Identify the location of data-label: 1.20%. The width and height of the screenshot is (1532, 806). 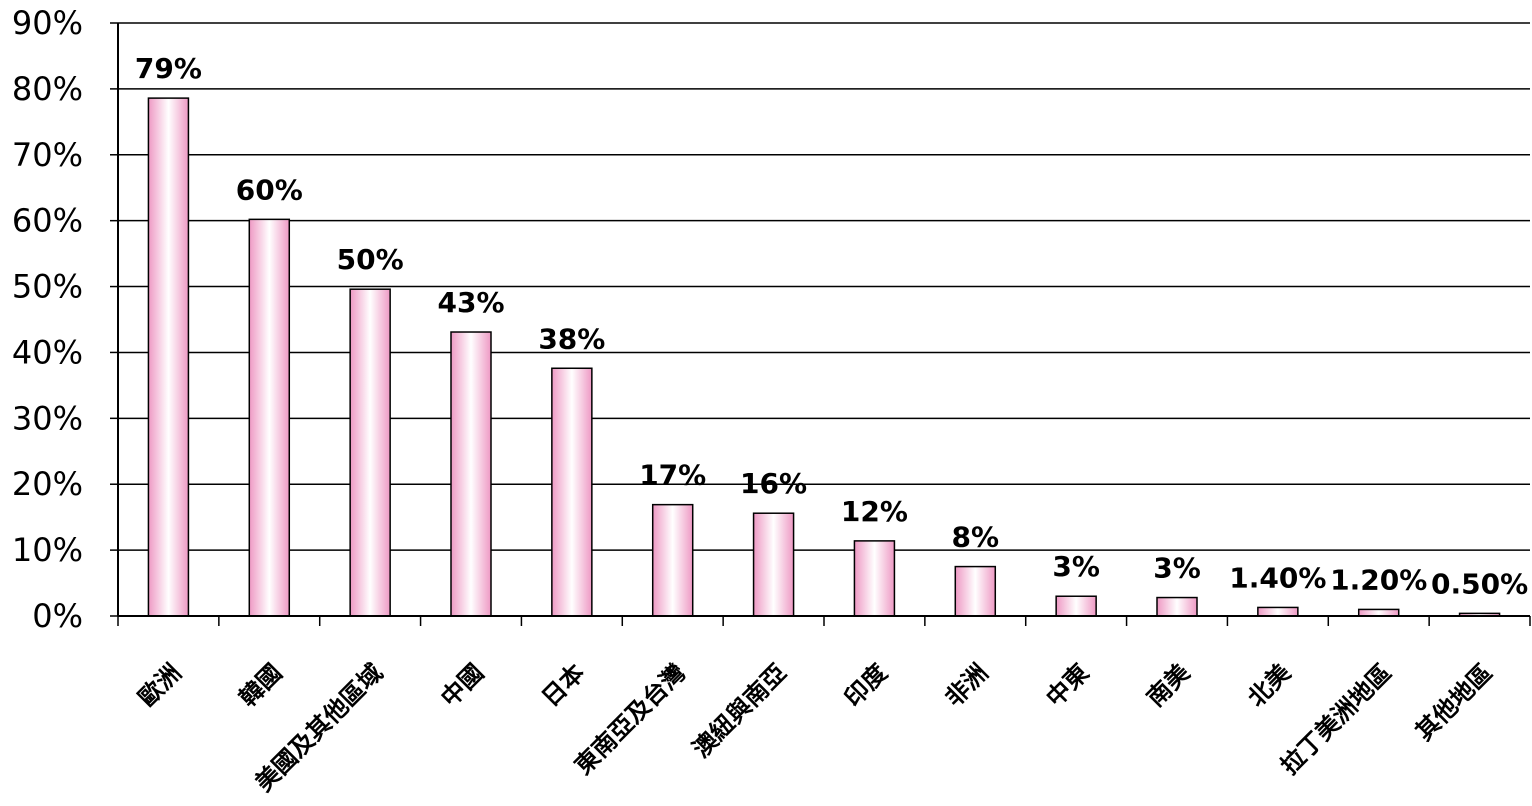
(1378, 579).